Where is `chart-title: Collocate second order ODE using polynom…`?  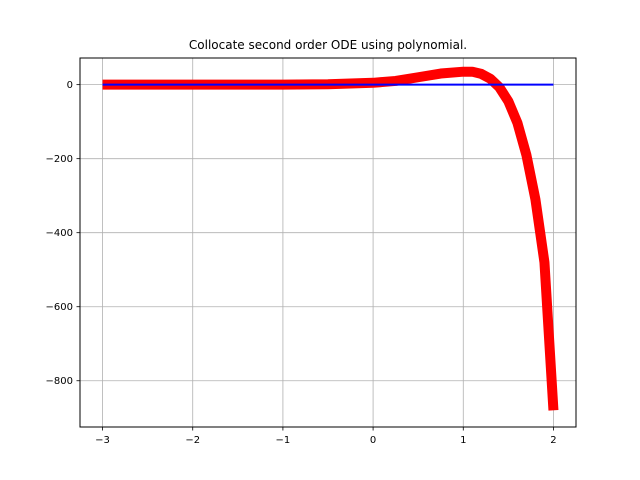 chart-title: Collocate second order ODE using polynom… is located at coordinates (328, 45).